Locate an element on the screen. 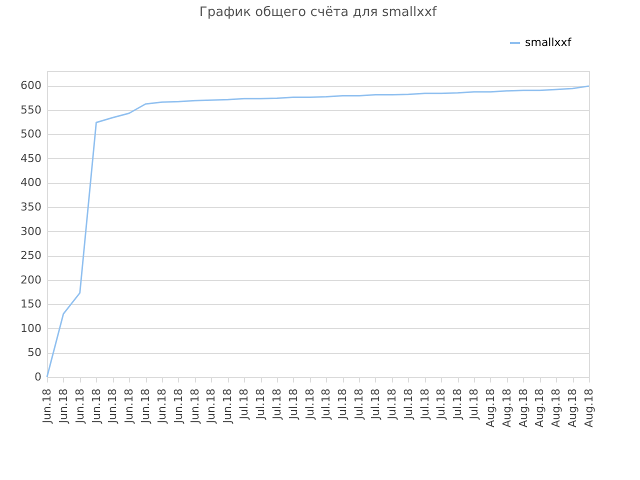  y-tick-label: 500 is located at coordinates (31, 134).